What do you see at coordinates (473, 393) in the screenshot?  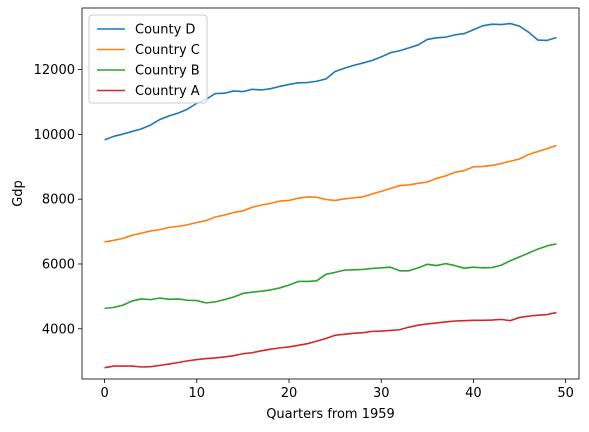 I see `x-tick-label: 40` at bounding box center [473, 393].